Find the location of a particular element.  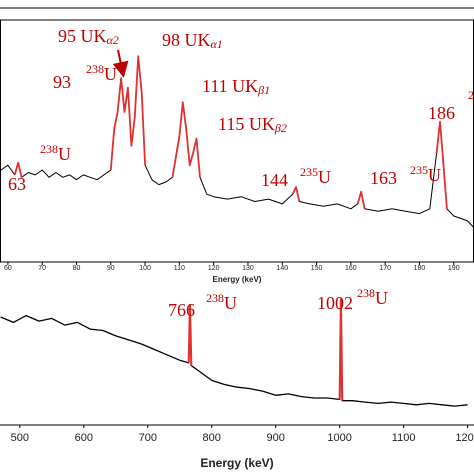

annotation-part: 186 is located at coordinates (441, 113).